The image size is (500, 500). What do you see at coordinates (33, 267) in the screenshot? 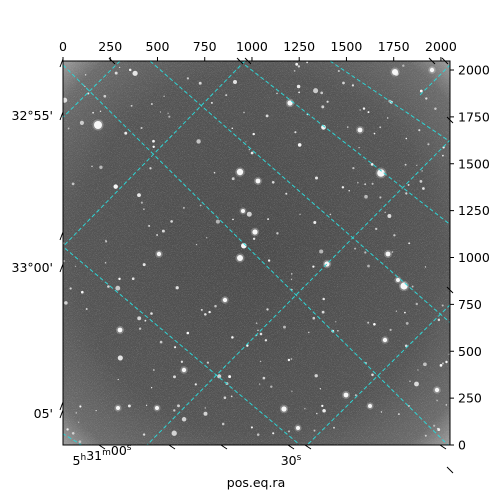
I see `dec-tick-label: 33°00'` at bounding box center [33, 267].